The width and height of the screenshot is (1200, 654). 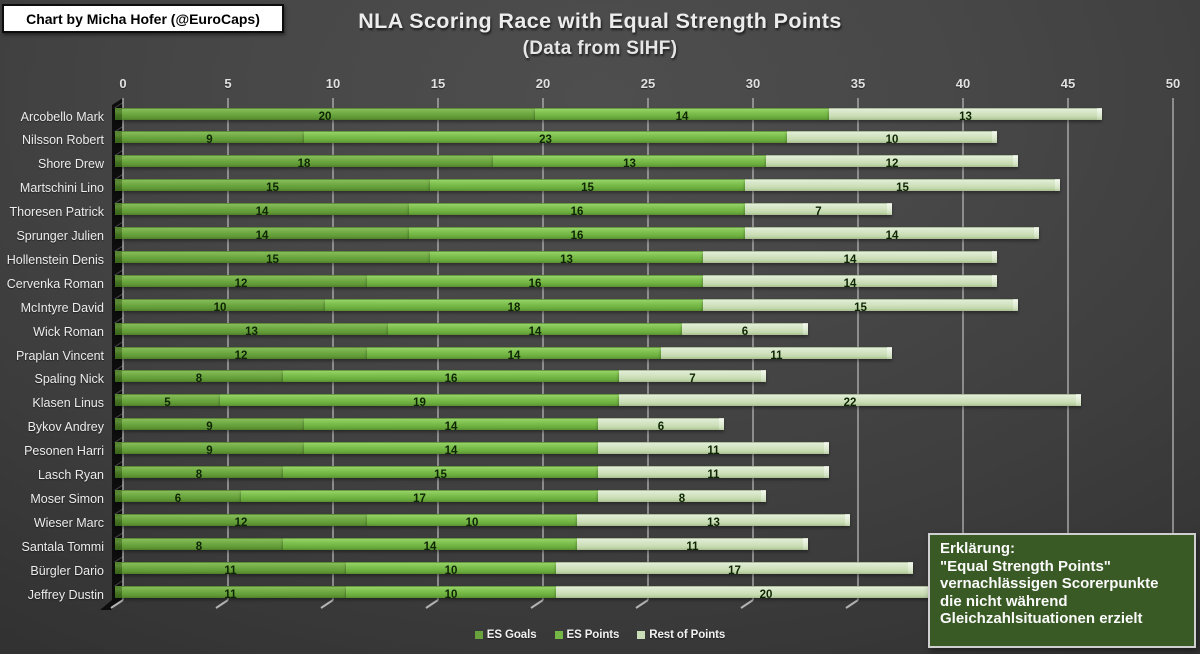 What do you see at coordinates (600, 187) in the screenshot?
I see `bar-row: 15 15 15` at bounding box center [600, 187].